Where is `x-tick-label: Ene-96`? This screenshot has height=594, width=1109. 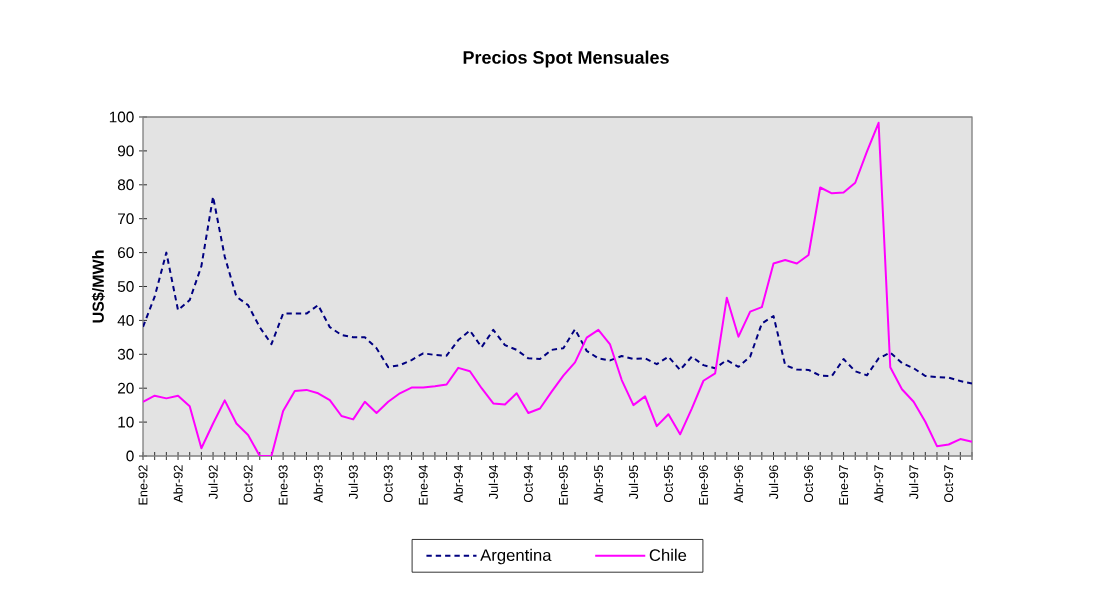 x-tick-label: Ene-96 is located at coordinates (703, 485).